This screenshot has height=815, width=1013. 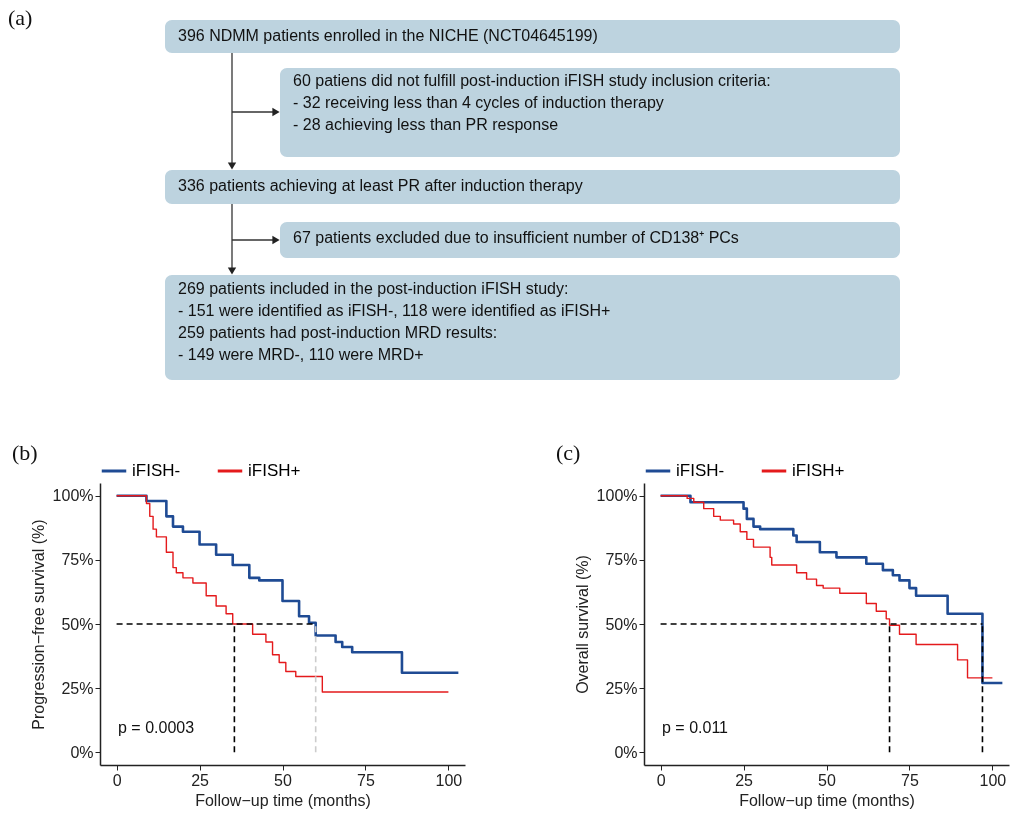 What do you see at coordinates (568, 452) in the screenshot?
I see `chart-title: (c)` at bounding box center [568, 452].